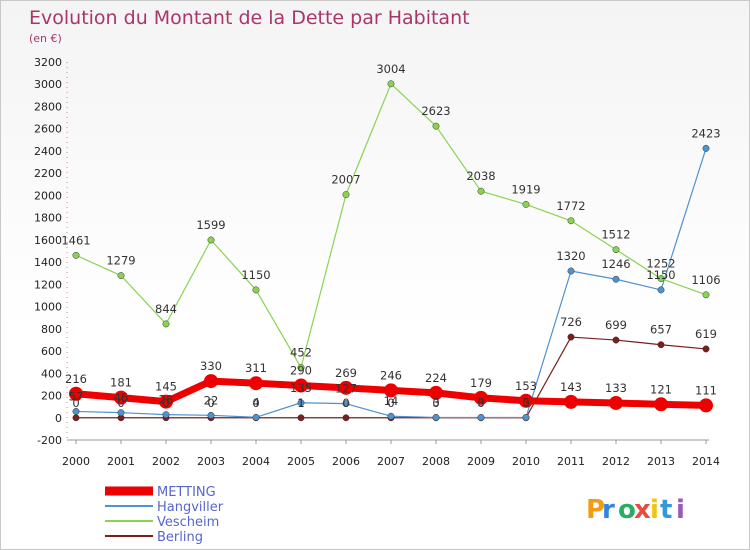 This screenshot has height=550, width=750. What do you see at coordinates (210, 225) in the screenshot?
I see `data-label: 1599` at bounding box center [210, 225].